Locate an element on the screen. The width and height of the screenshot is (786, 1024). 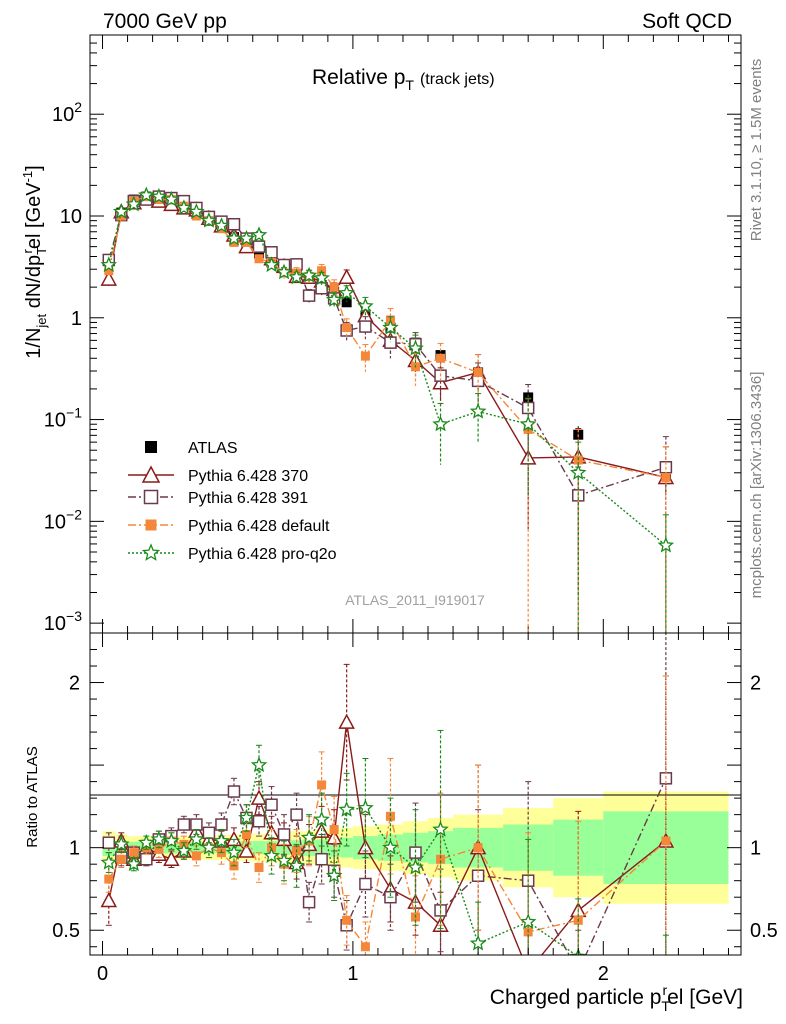
ratio-y-tick-label-right: 2 is located at coordinates (755, 684).